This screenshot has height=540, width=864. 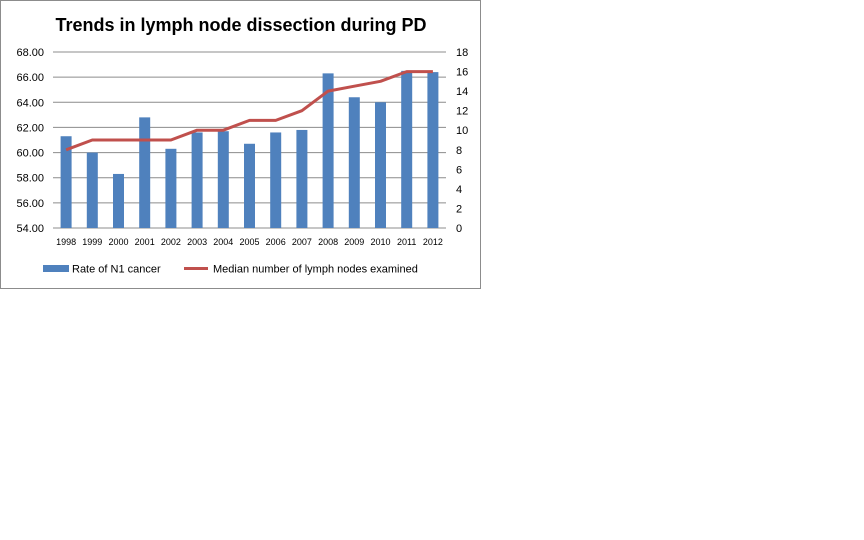 I want to click on right-tick-label: 0, so click(x=459, y=229).